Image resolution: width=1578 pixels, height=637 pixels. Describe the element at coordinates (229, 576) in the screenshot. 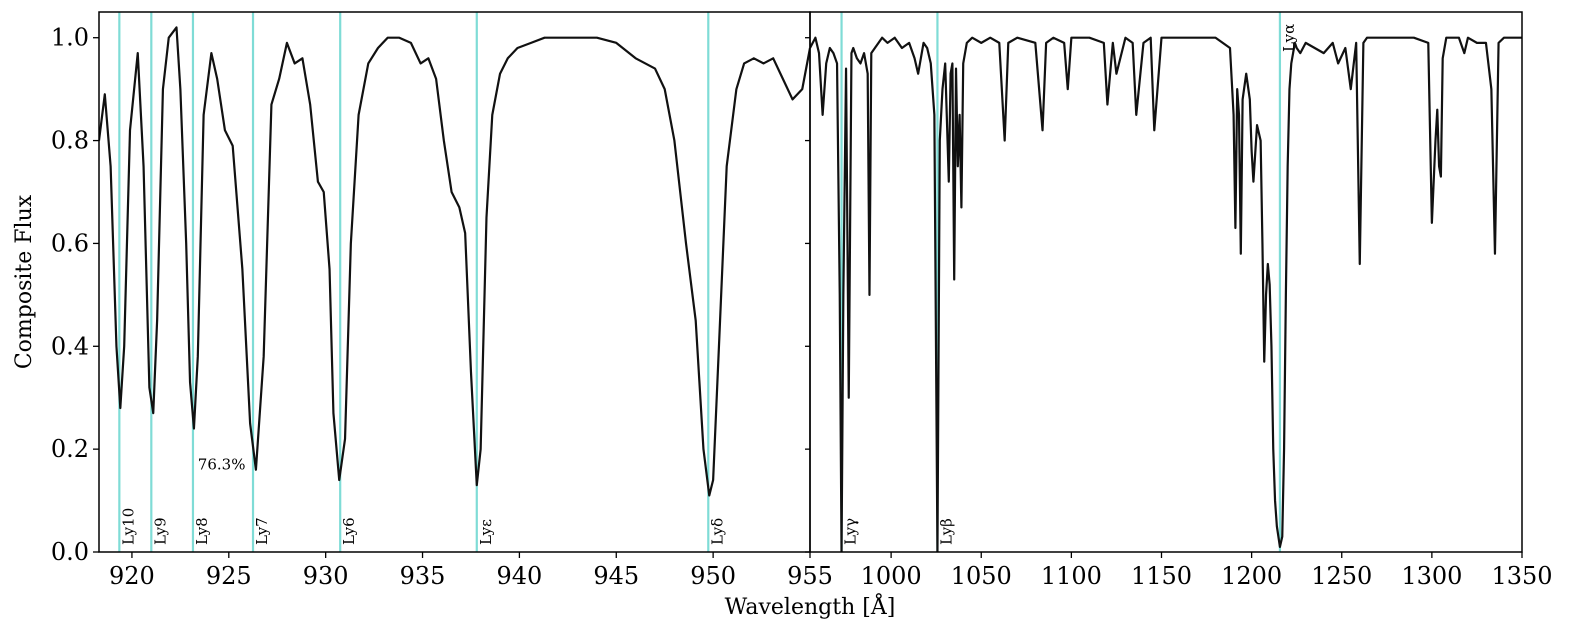

I see `left-xtick-label-1: 925` at that location.